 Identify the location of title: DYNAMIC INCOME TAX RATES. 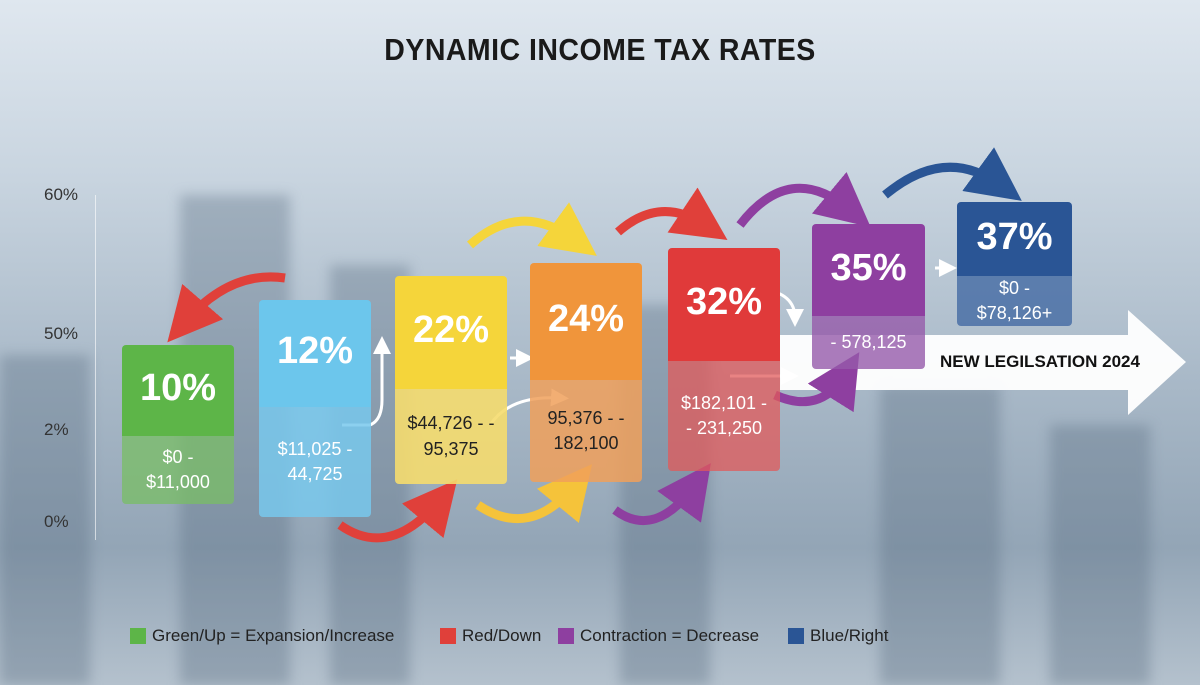
(600, 49).